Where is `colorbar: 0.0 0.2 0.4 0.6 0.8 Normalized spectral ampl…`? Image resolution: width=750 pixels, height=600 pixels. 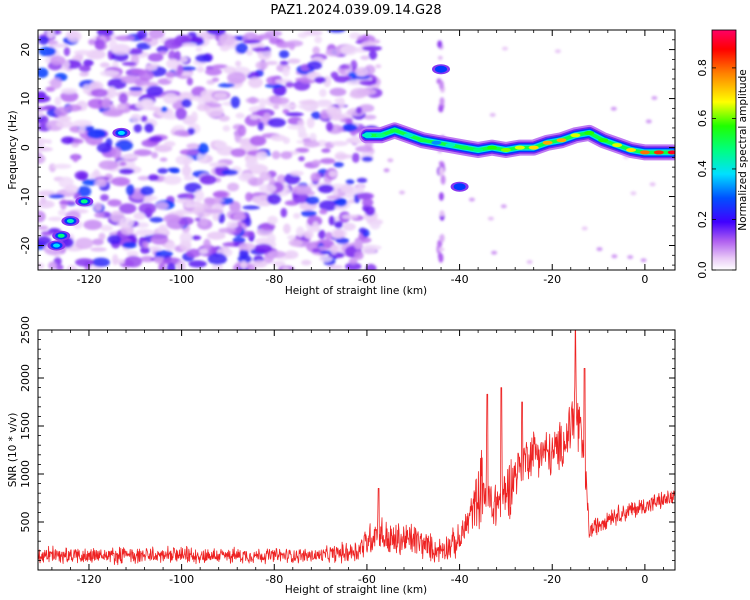
colorbar: 0.0 0.2 0.4 0.6 0.8 Normalized spectral ampl… is located at coordinates (722, 154).